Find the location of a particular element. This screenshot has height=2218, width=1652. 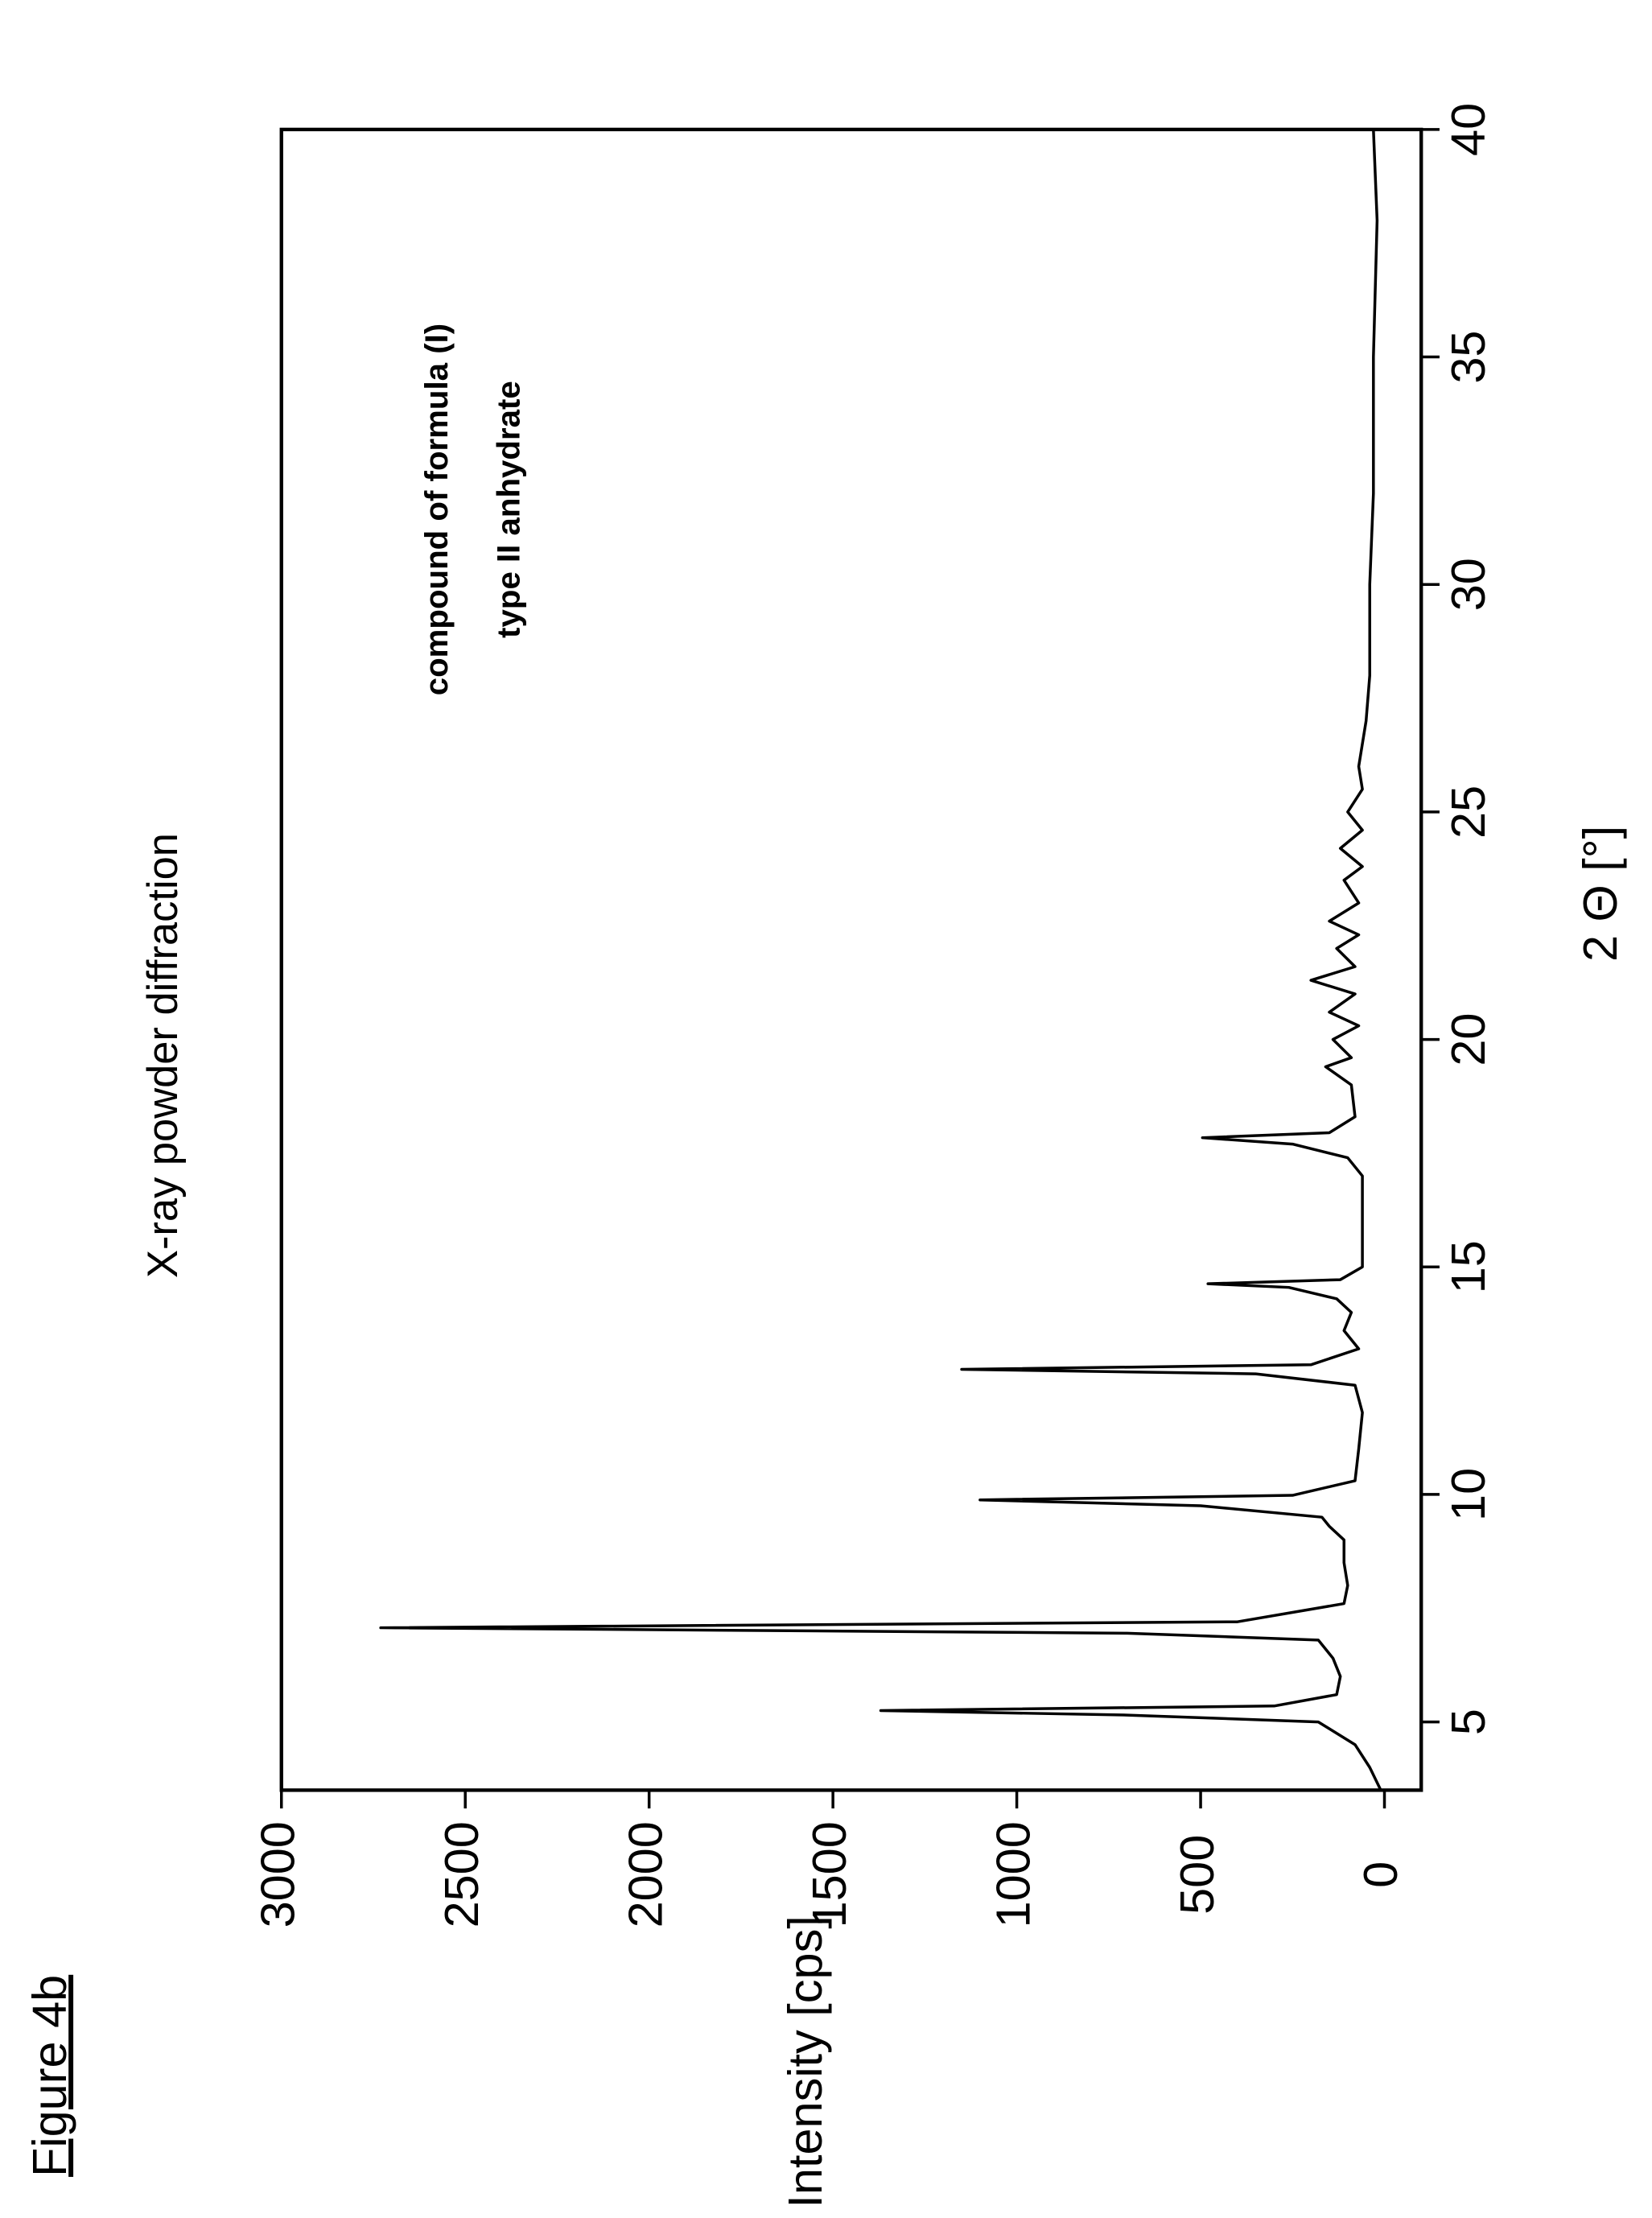

y-tick-label: 2500 is located at coordinates (461, 1874).